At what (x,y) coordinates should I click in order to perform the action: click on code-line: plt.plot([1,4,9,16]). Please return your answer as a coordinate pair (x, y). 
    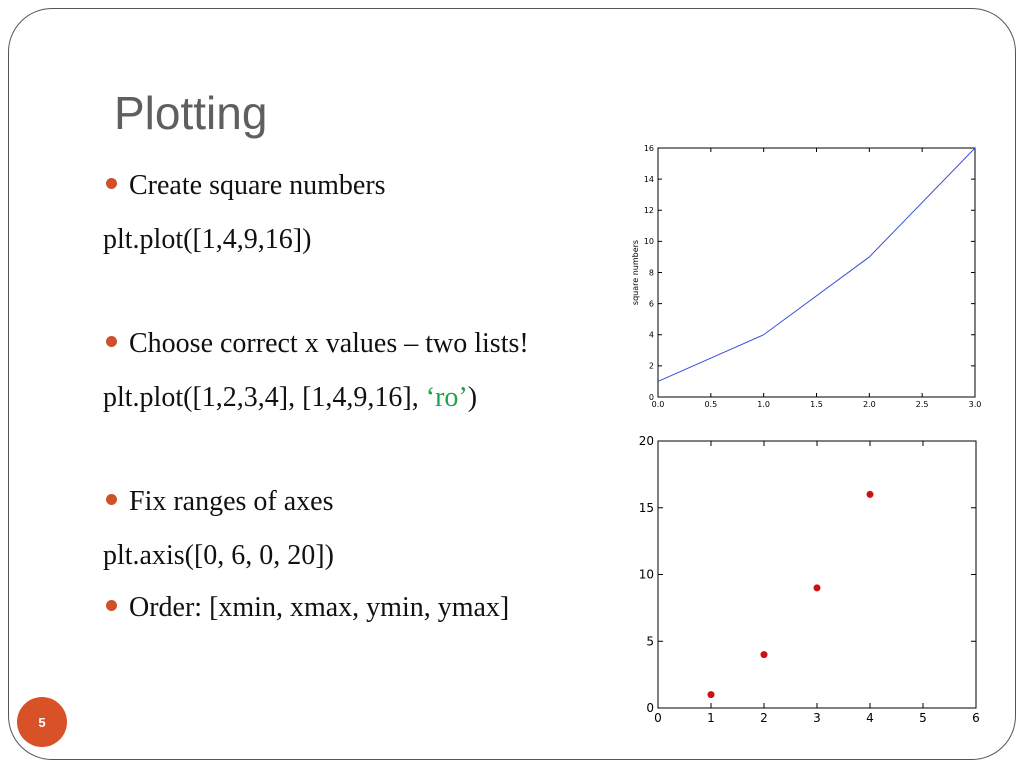
    Looking at the image, I should click on (207, 239).